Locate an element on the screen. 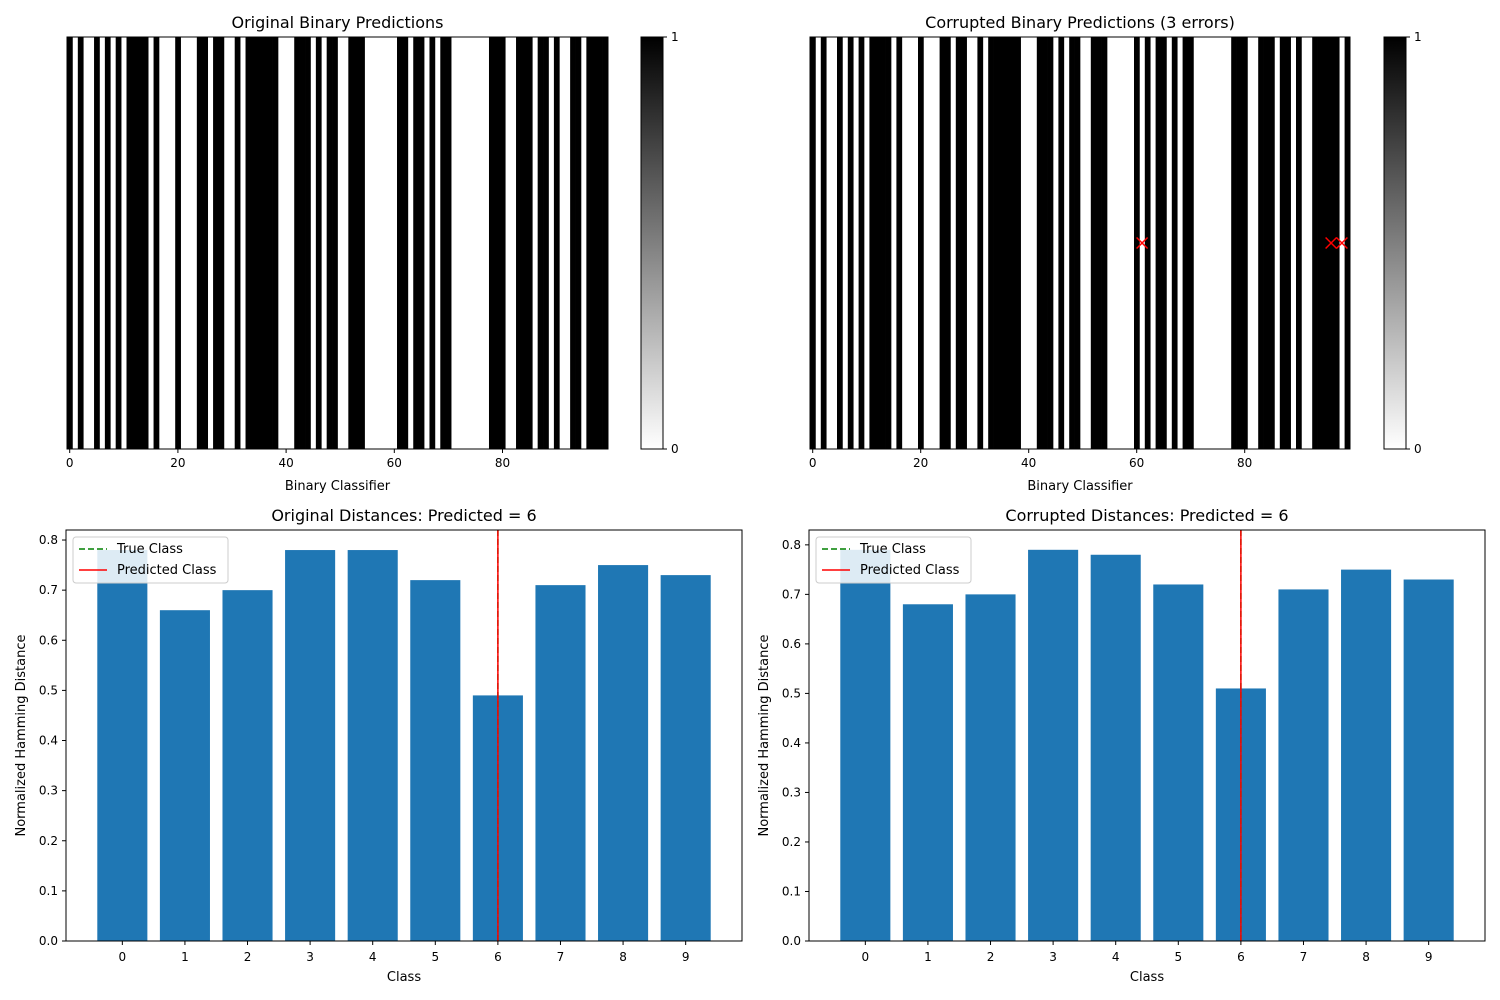 This screenshot has height=1000, width=1500. y-tick-label: 0.0 is located at coordinates (48, 941).